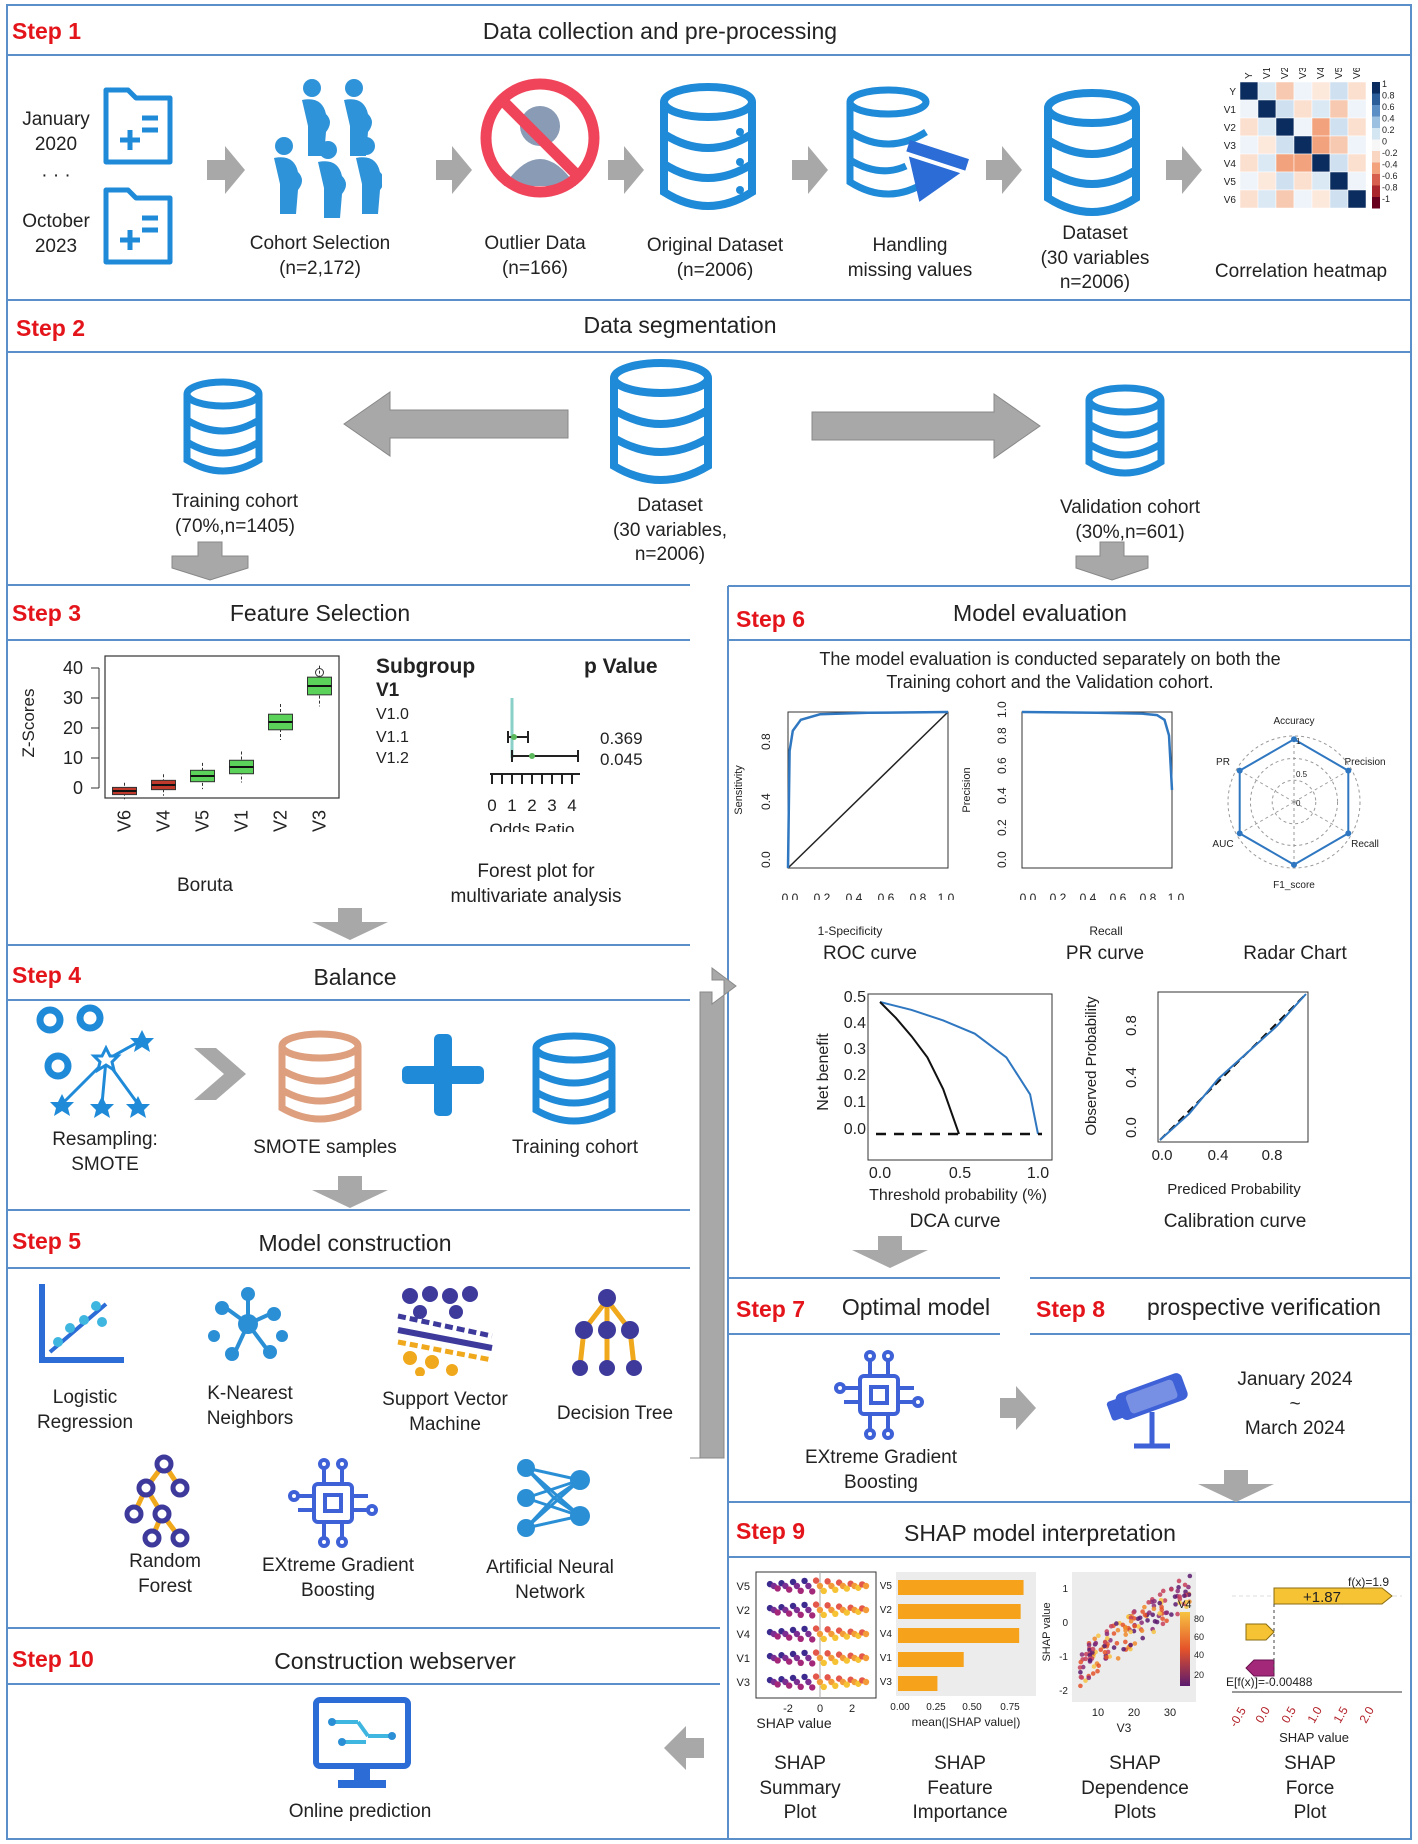 This screenshot has width=1418, height=1844. Describe the element at coordinates (1388, 119) in the screenshot. I see `heat-scale-label: 0.4` at that location.